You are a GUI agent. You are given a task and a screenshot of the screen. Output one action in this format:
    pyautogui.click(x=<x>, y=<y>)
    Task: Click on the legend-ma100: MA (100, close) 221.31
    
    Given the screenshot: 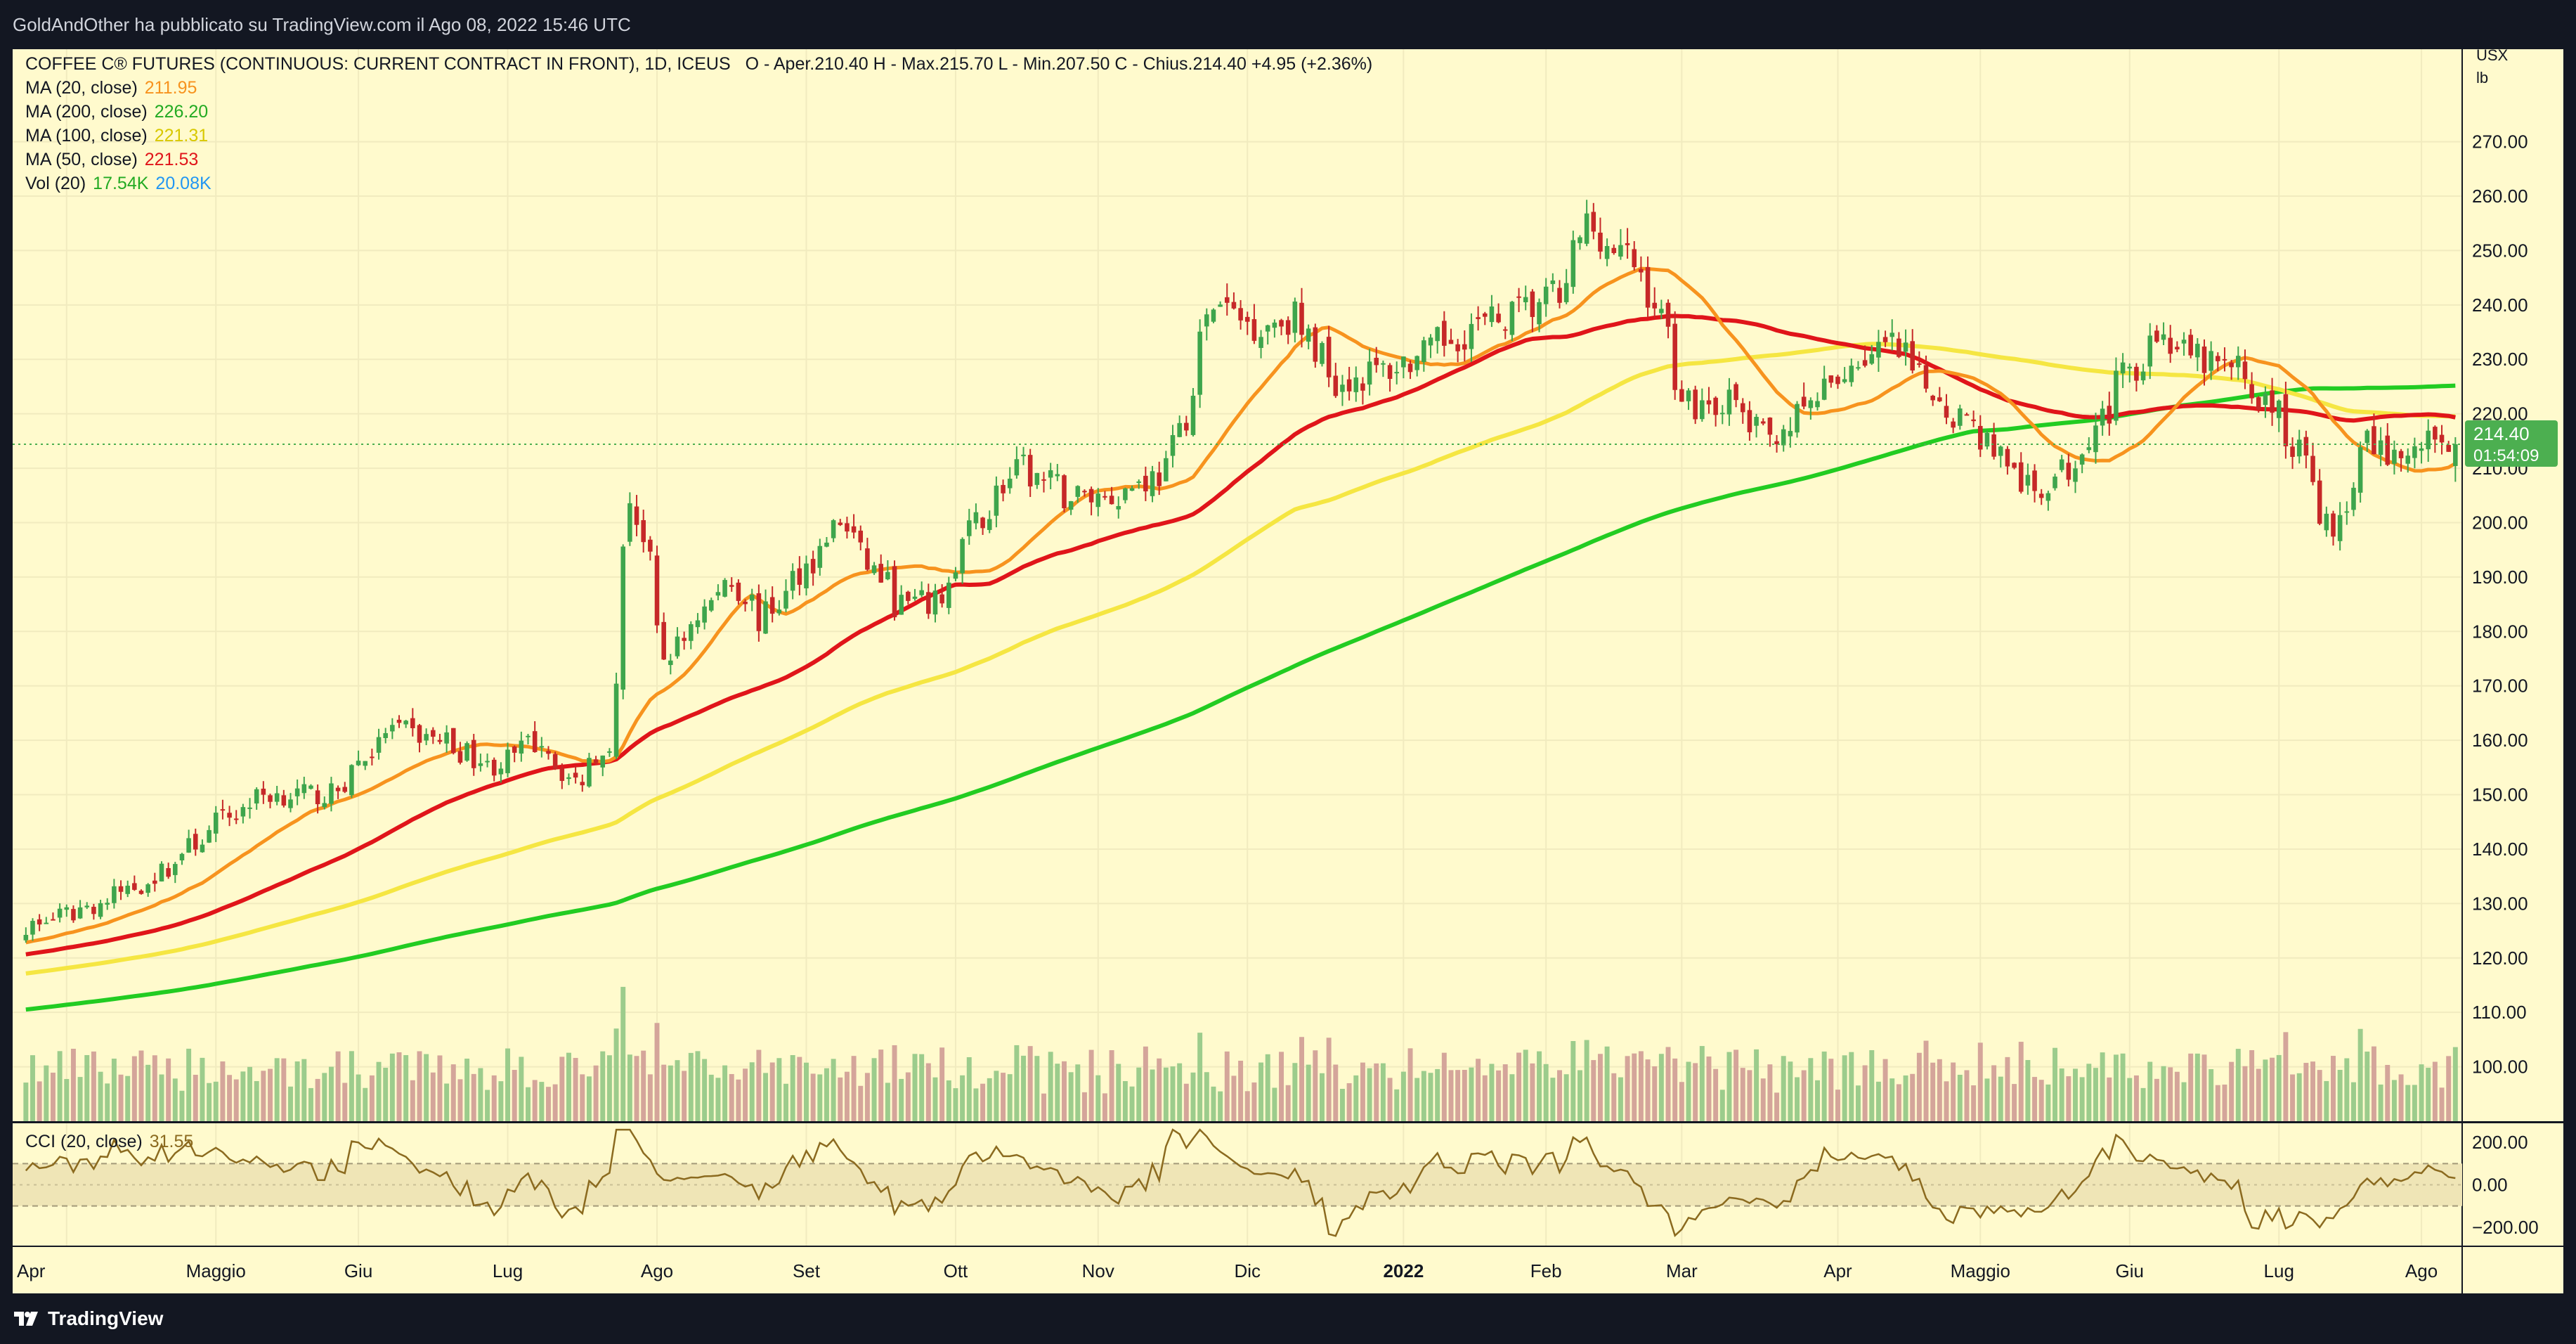 What is the action you would take?
    pyautogui.click(x=698, y=136)
    